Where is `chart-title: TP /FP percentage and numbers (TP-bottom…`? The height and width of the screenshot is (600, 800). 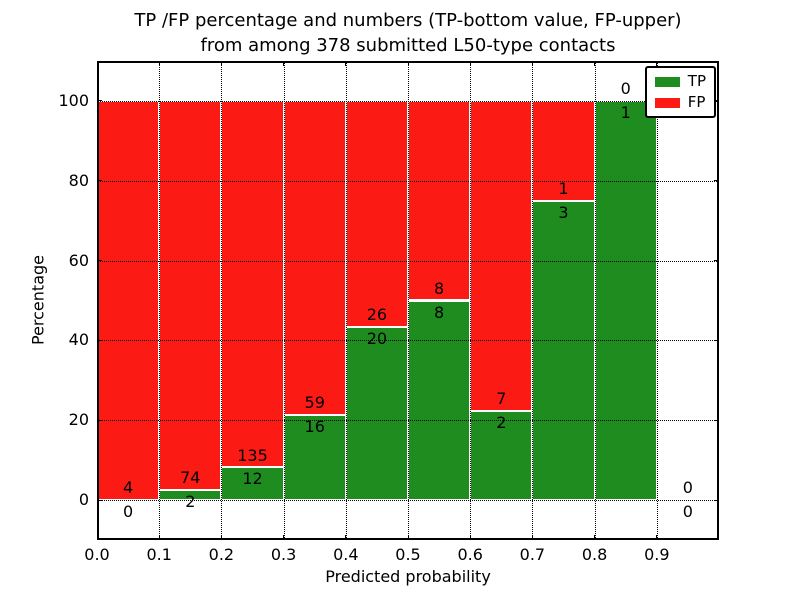
chart-title: TP /FP percentage and numbers (TP-bottom… is located at coordinates (408, 33).